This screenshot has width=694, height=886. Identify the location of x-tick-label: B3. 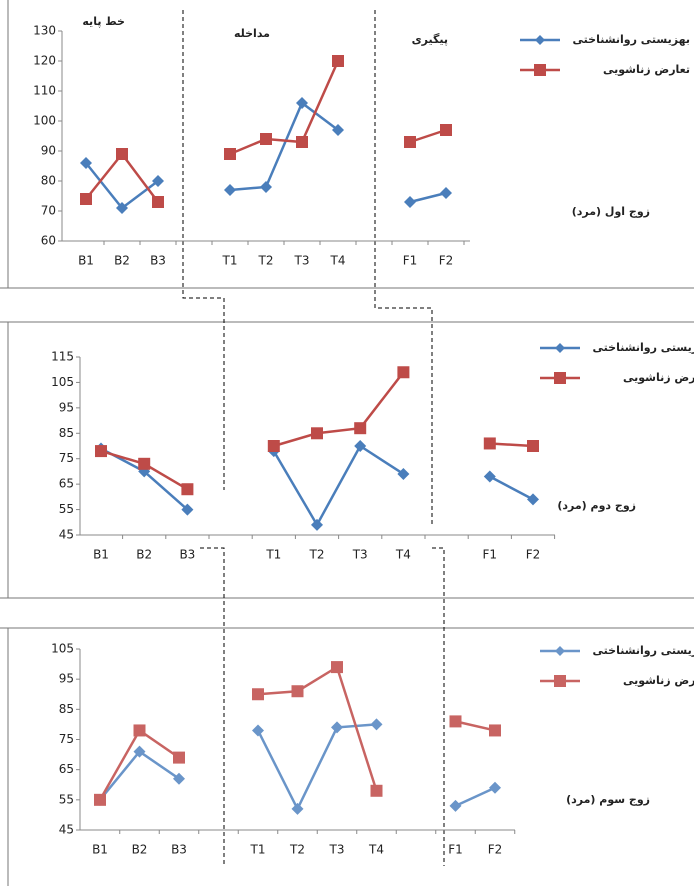
(187, 555).